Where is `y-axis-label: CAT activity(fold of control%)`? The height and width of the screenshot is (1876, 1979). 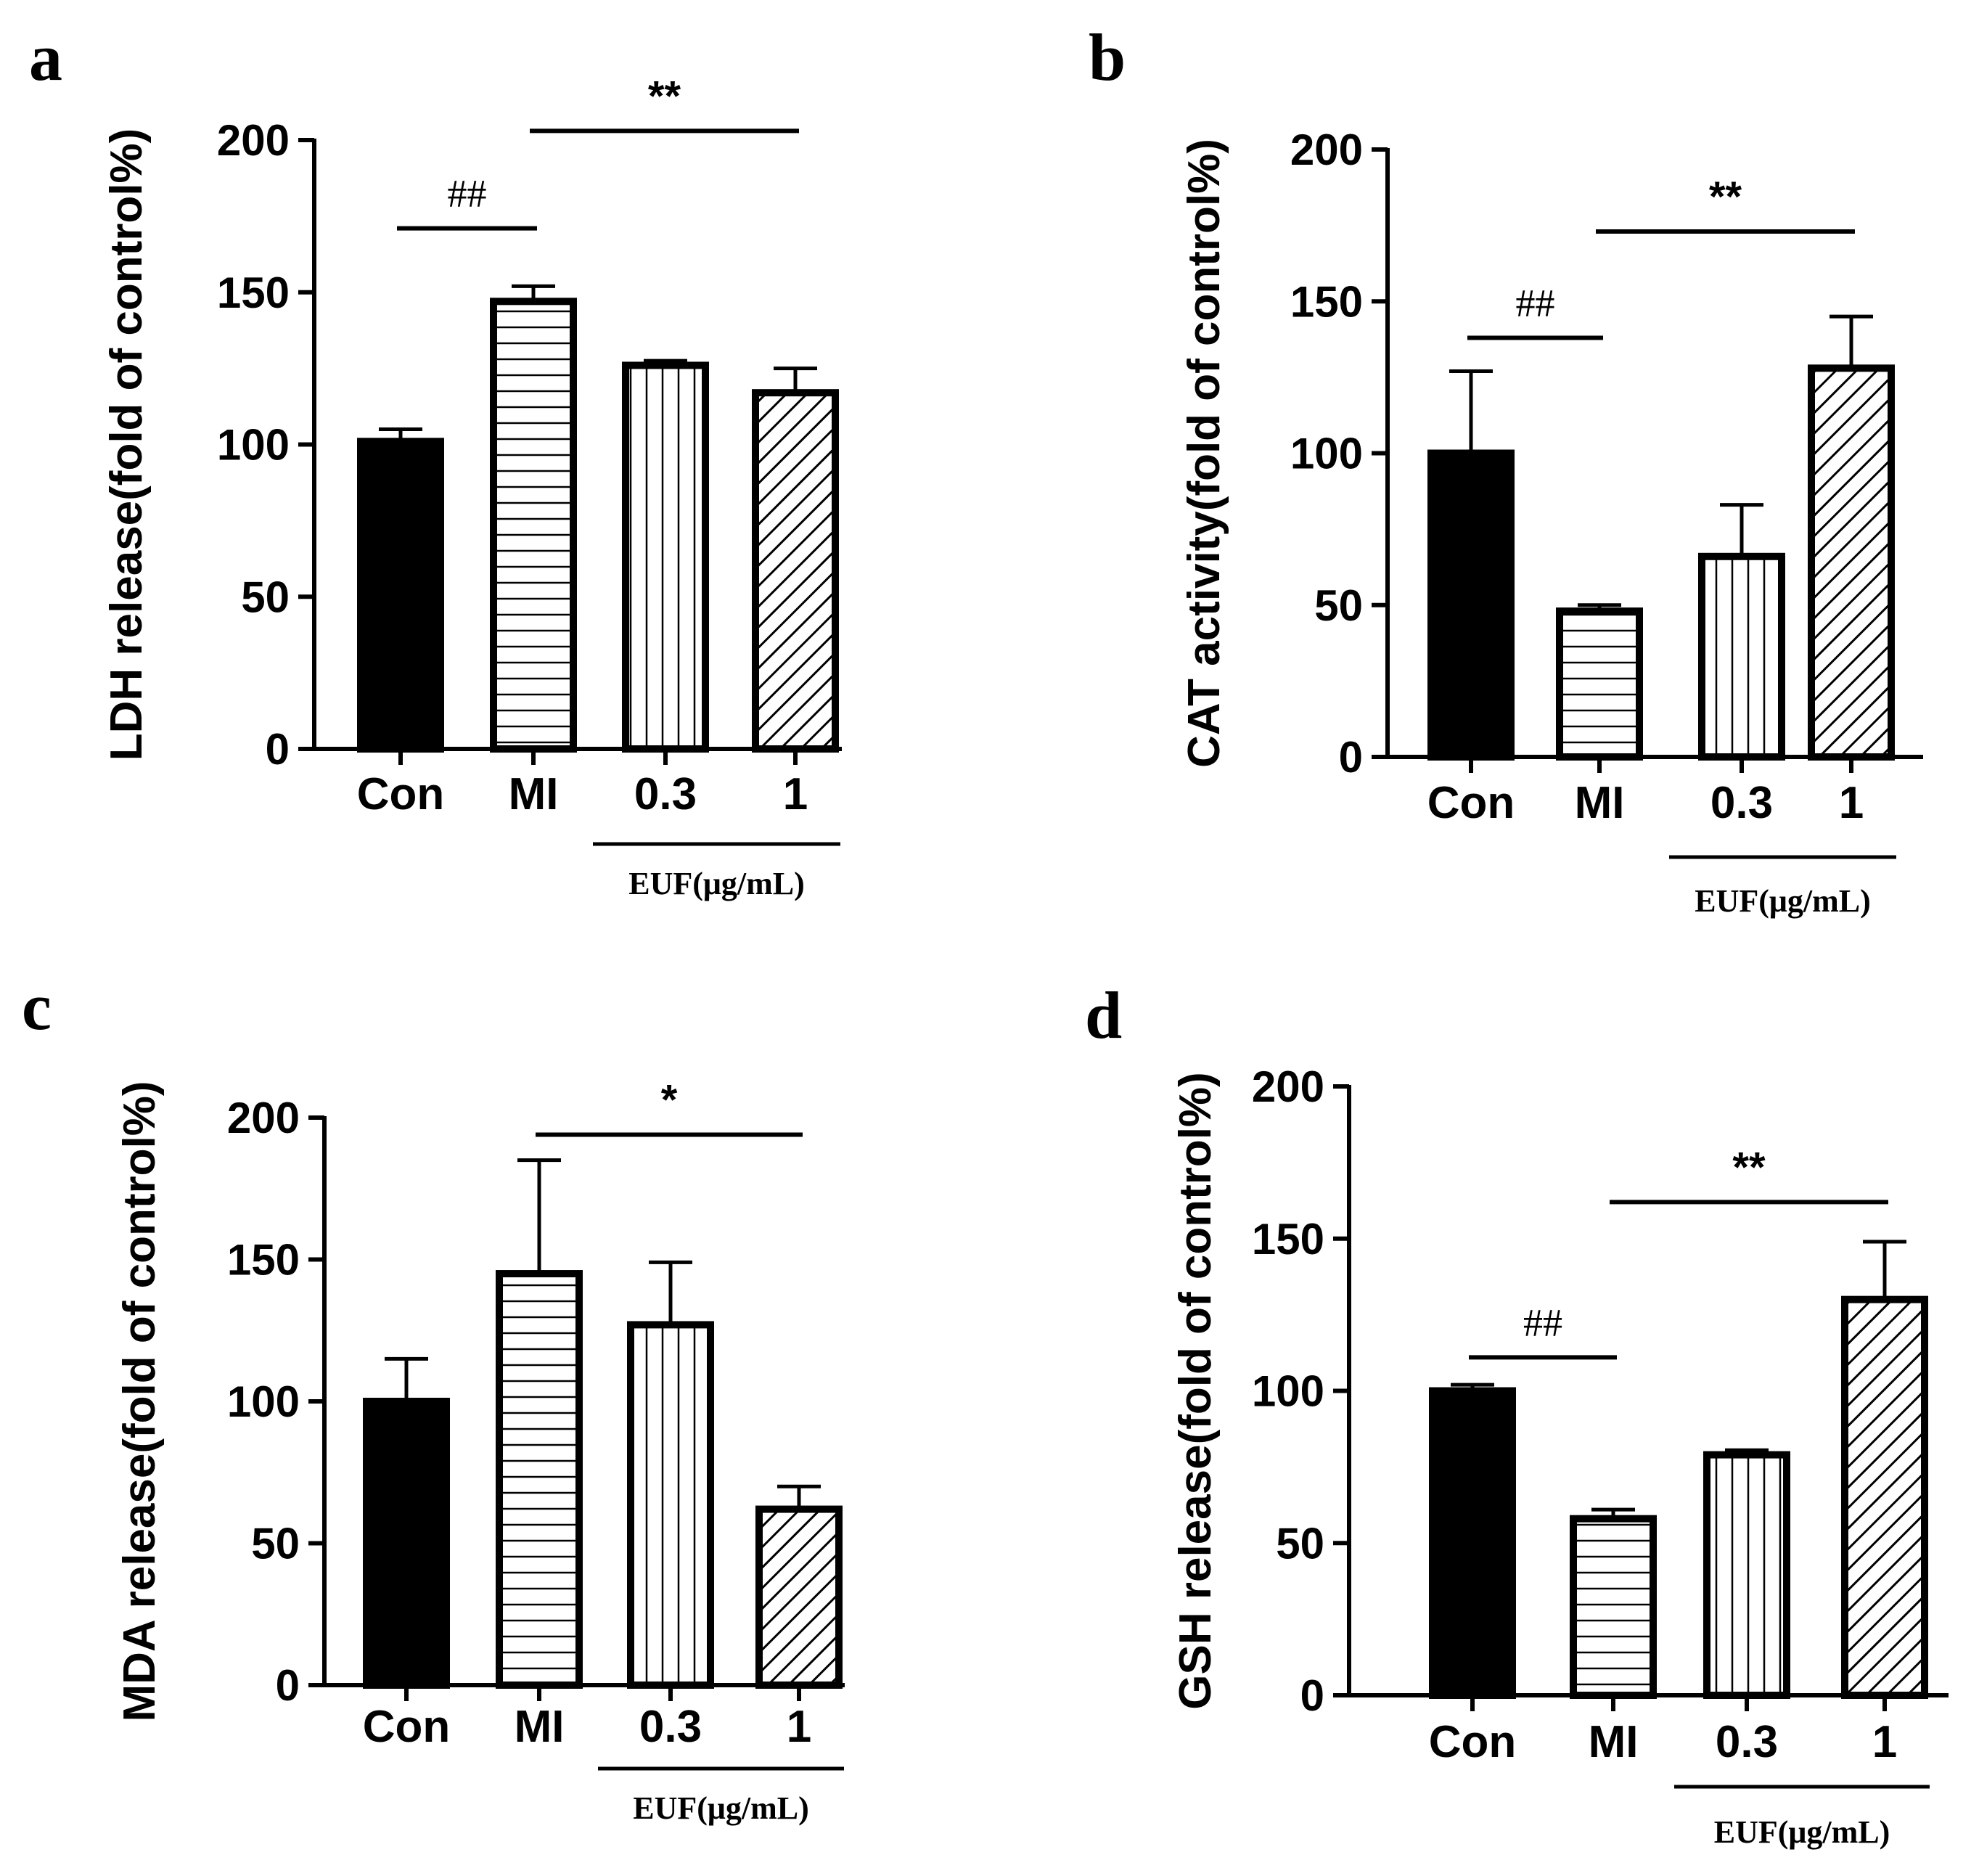
y-axis-label: CAT activity(fold of control%) is located at coordinates (1204, 453).